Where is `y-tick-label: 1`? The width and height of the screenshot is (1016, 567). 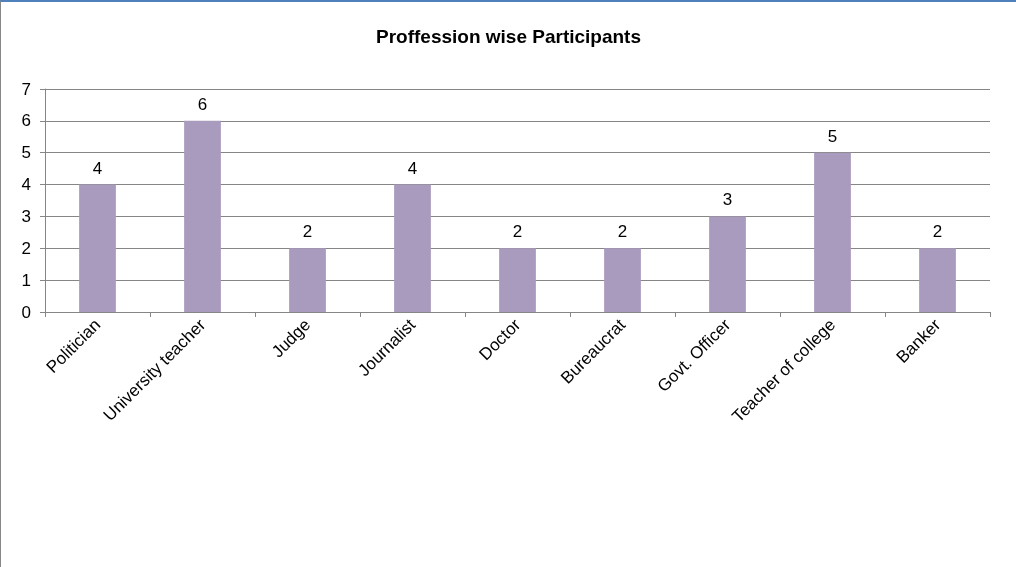 y-tick-label: 1 is located at coordinates (26, 280).